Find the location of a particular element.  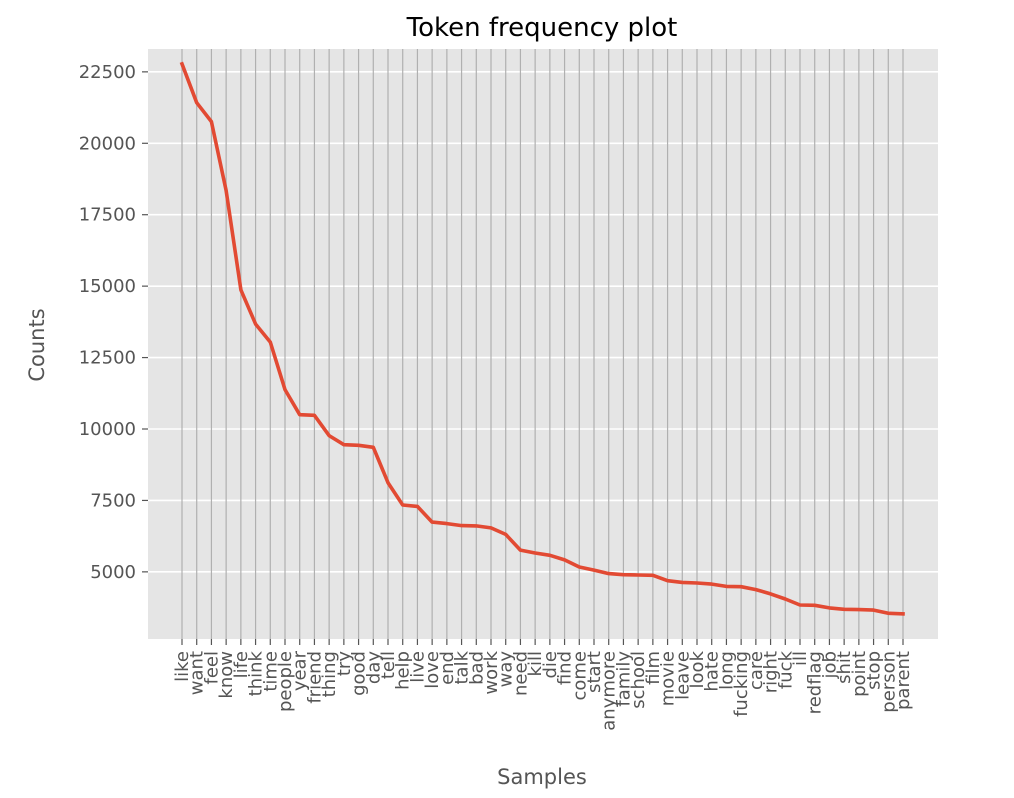

x-tick-label: help is located at coordinates (403, 670).